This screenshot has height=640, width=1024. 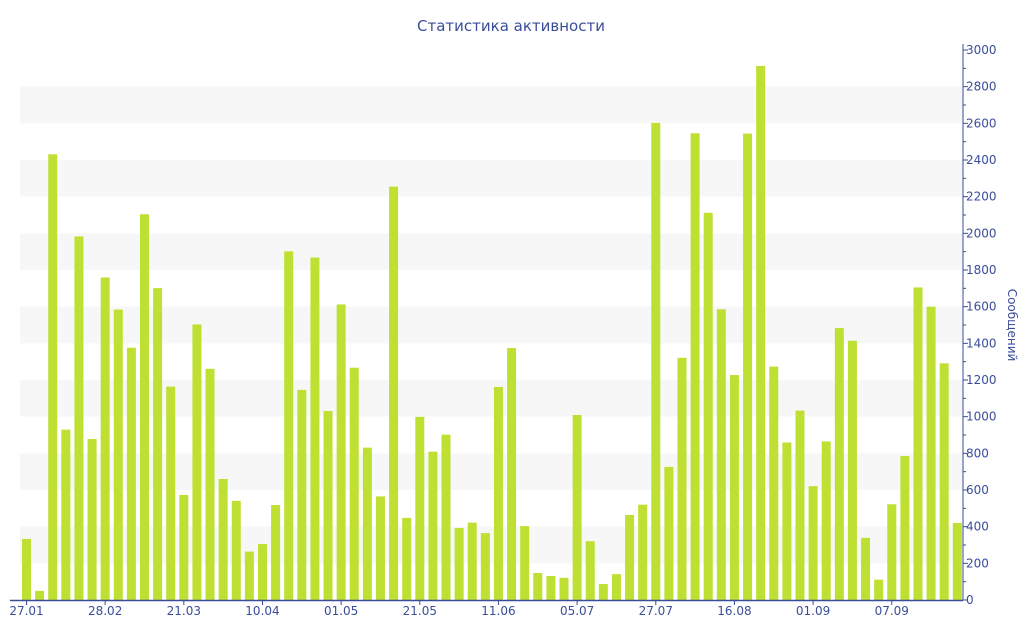 What do you see at coordinates (1012, 325) in the screenshot?
I see `y-axis-label: Сообщений` at bounding box center [1012, 325].